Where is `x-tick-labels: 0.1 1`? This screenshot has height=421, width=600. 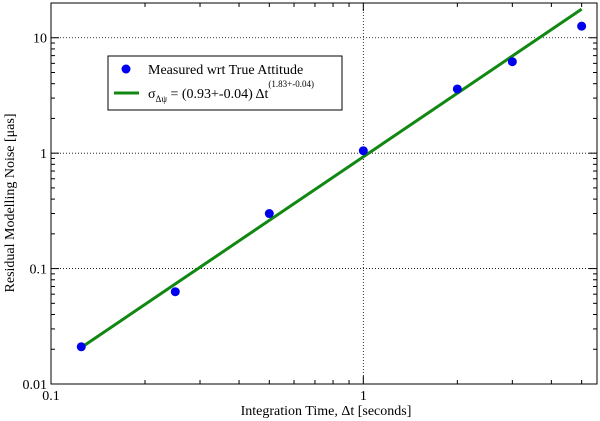 x-tick-labels: 0.1 1 is located at coordinates (204, 396).